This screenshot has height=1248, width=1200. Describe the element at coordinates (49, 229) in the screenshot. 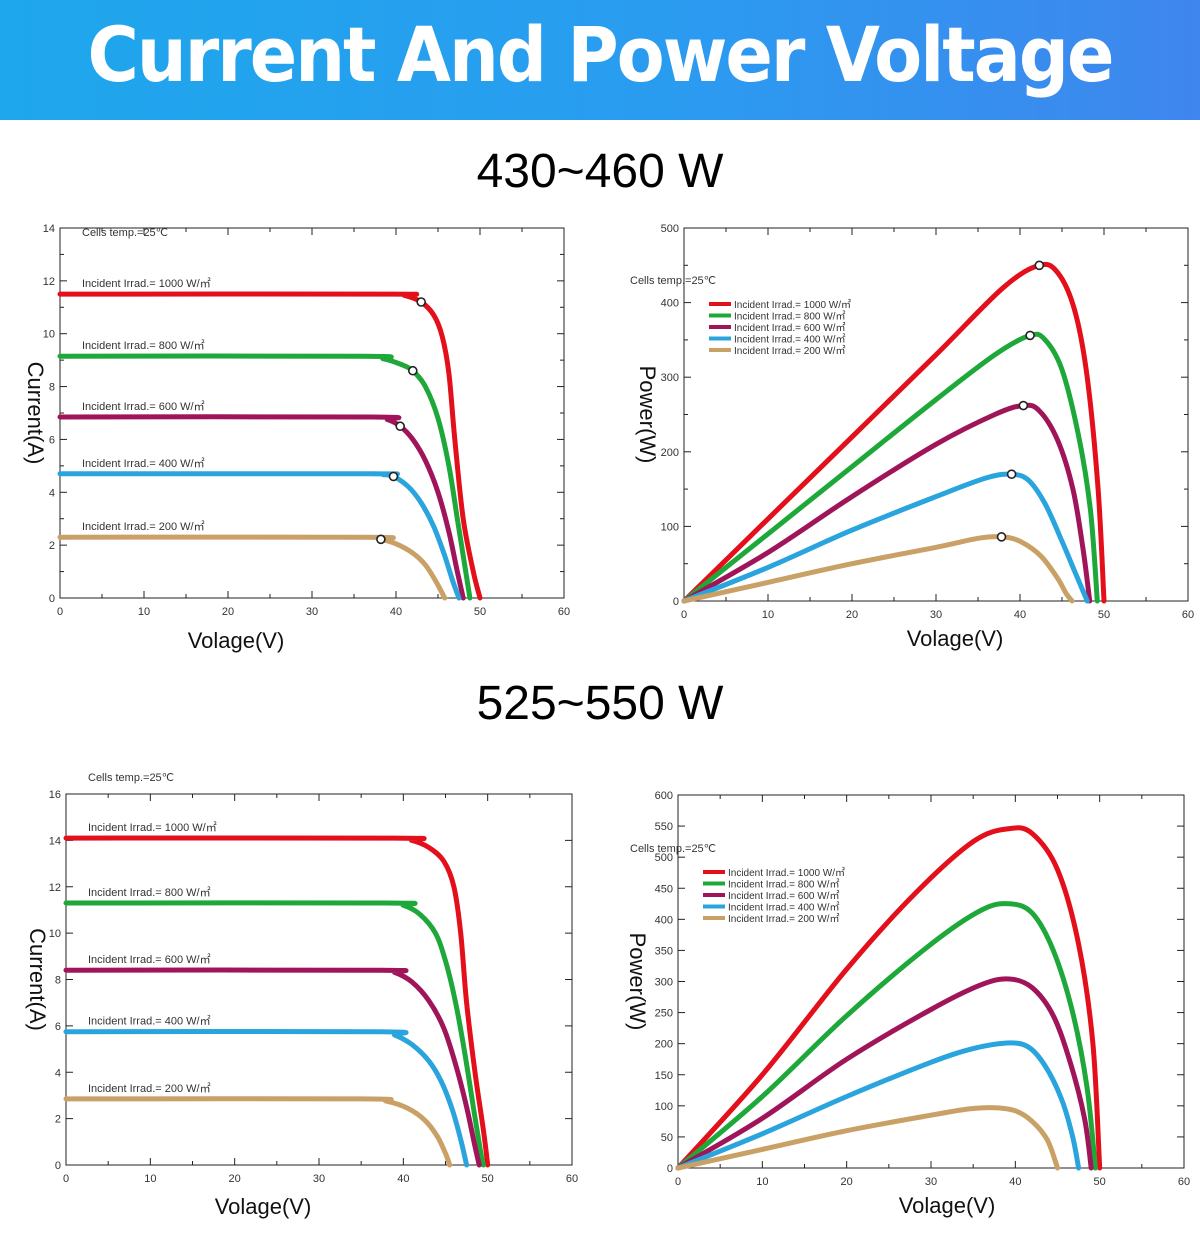

I see `y-tick-label: 14` at that location.